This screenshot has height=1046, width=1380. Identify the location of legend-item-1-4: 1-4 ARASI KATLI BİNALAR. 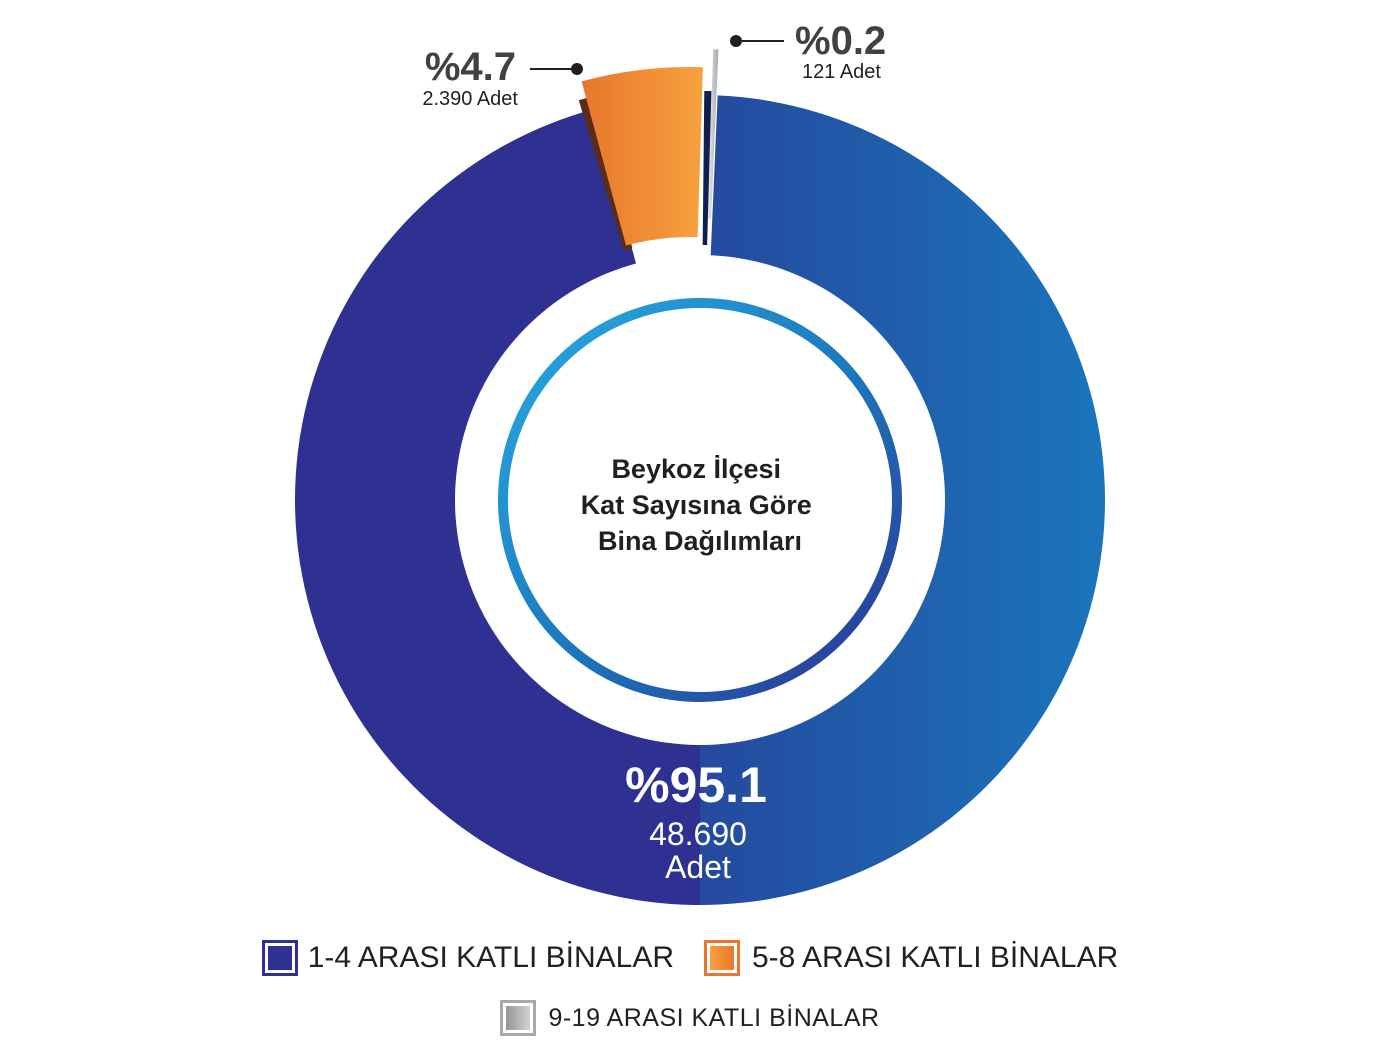
(467, 958).